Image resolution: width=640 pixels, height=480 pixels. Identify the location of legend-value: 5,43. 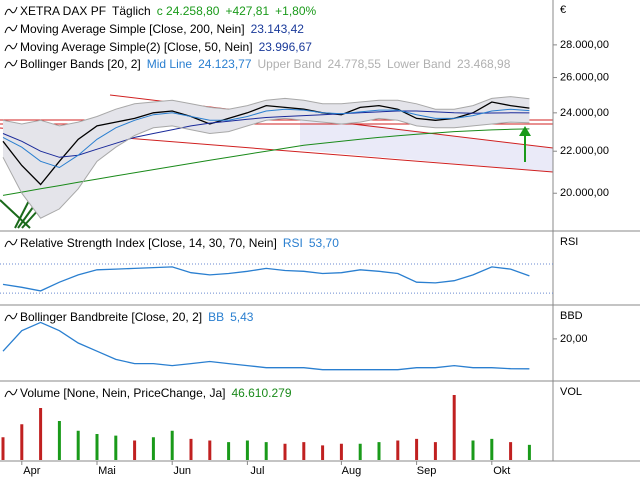
(242, 317).